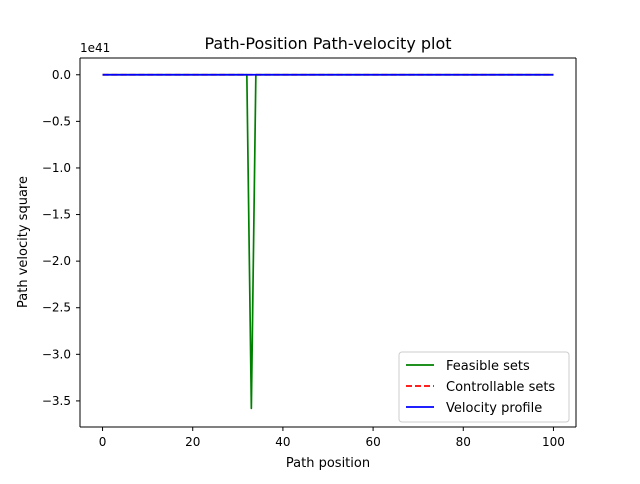  What do you see at coordinates (61, 238) in the screenshot?
I see `y-axis-ticks: 0.0 −0.5 −1.0 −1.5 −2.0 −2.5 −3.0 −3.5` at bounding box center [61, 238].